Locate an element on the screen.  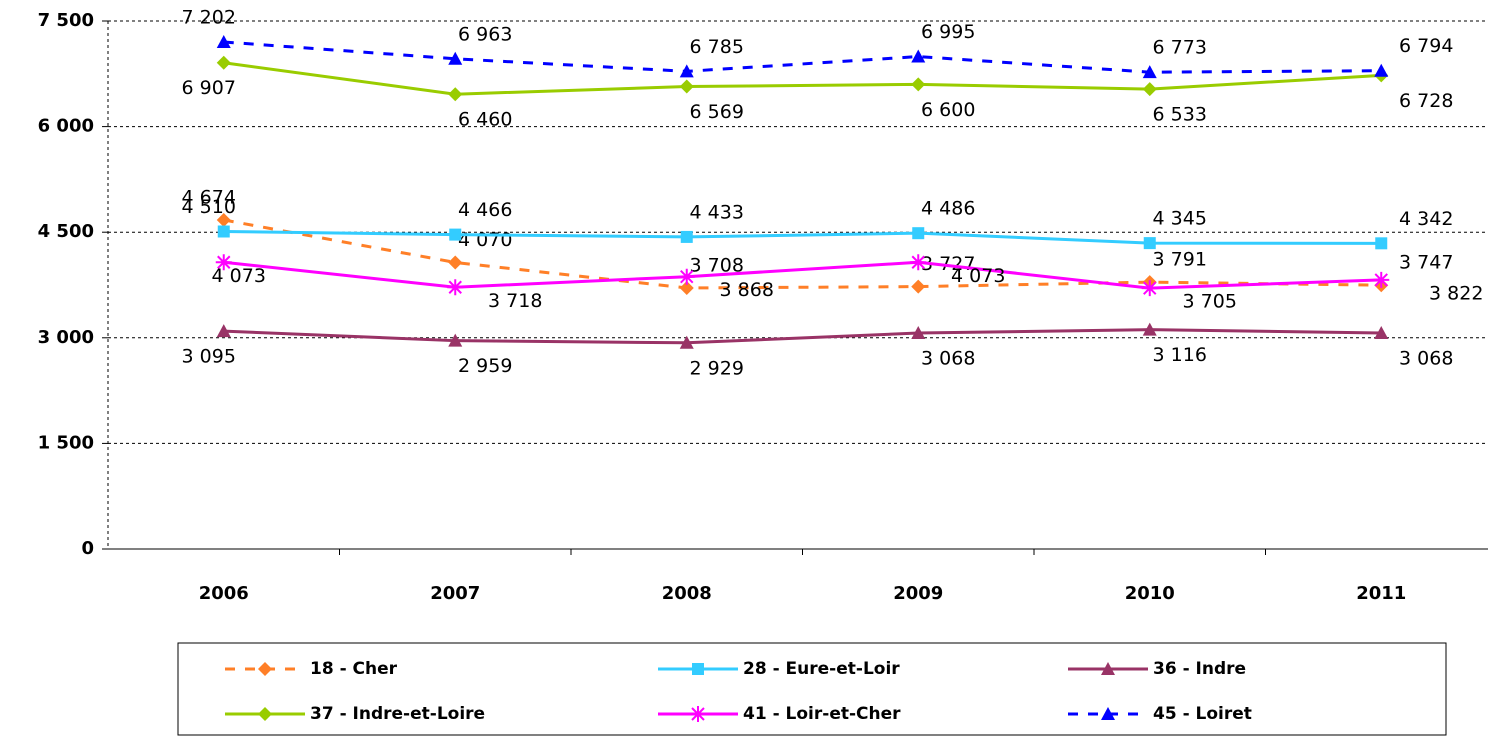
legend-label: 36 - Indre is located at coordinates (1199, 669).